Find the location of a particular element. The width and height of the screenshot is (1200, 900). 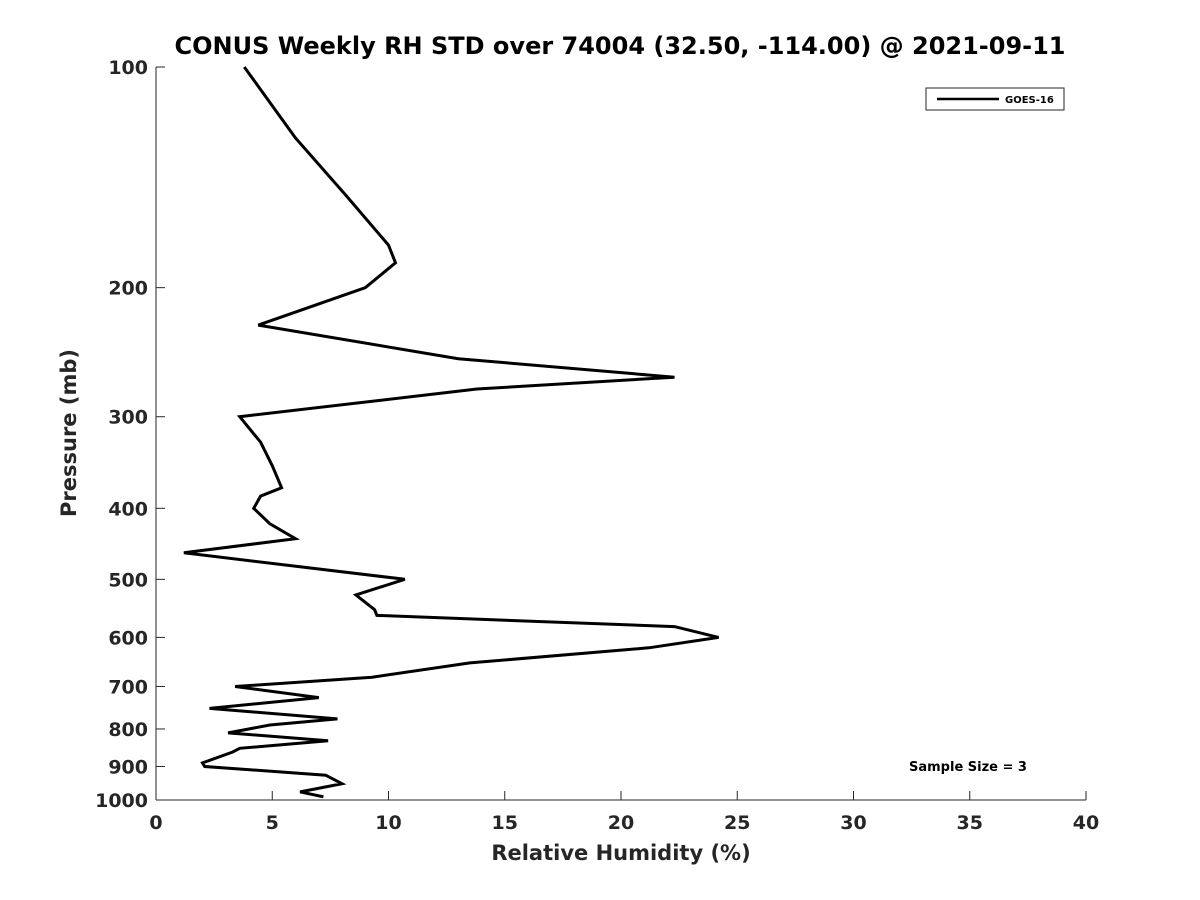

y-tick-label: 200 is located at coordinates (128, 289).